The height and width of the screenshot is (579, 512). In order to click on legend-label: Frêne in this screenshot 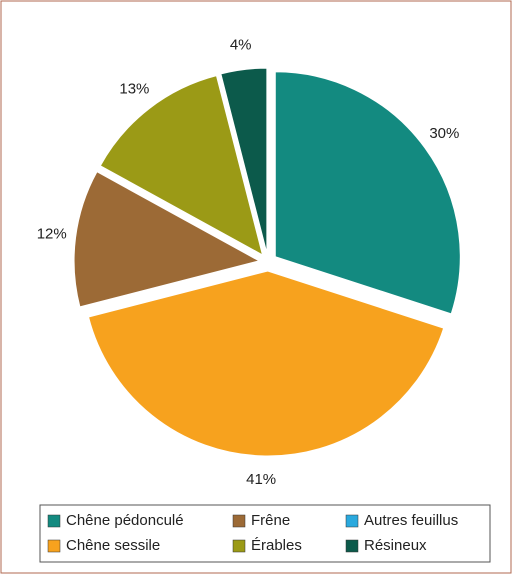, I will do `click(270, 520)`.